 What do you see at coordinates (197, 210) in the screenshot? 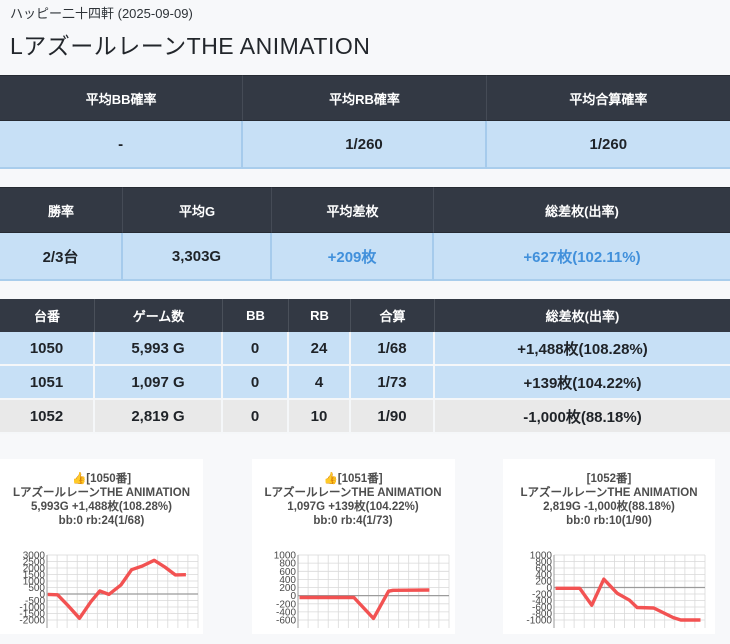
I see `column-header-avg-games: 平均G` at bounding box center [197, 210].